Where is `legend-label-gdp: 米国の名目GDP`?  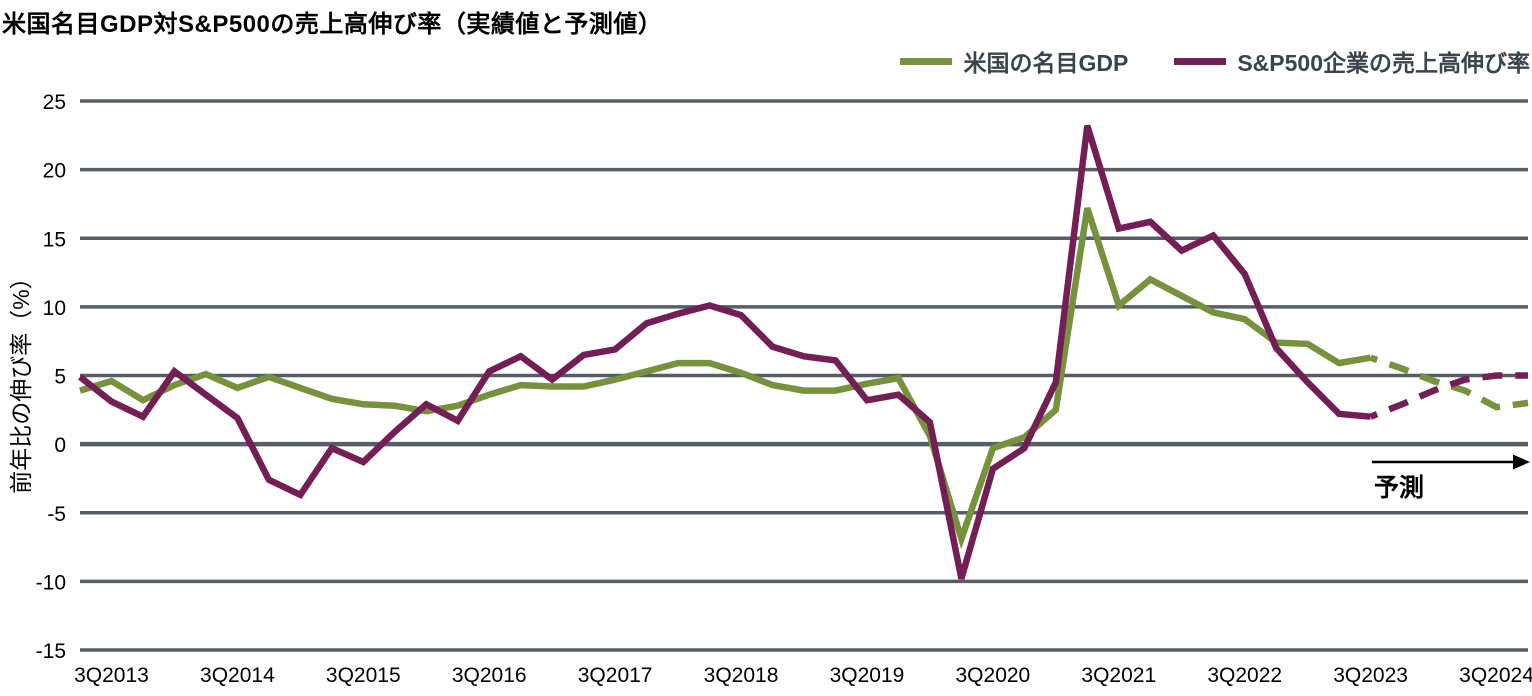 legend-label-gdp: 米国の名目GDP is located at coordinates (1046, 63).